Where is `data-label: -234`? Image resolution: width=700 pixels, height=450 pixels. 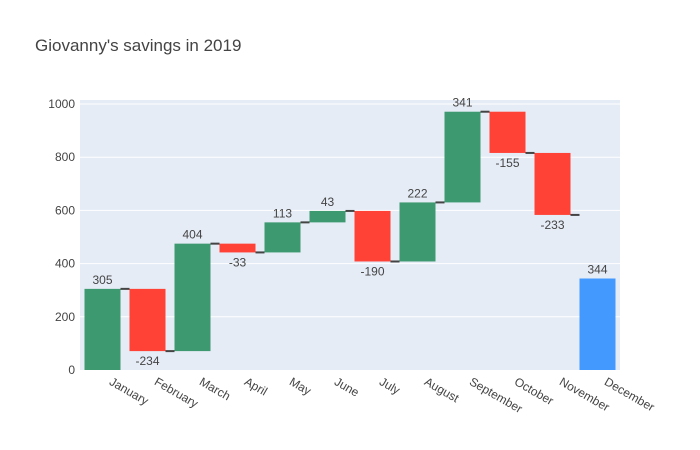 data-label: -234 is located at coordinates (147, 361).